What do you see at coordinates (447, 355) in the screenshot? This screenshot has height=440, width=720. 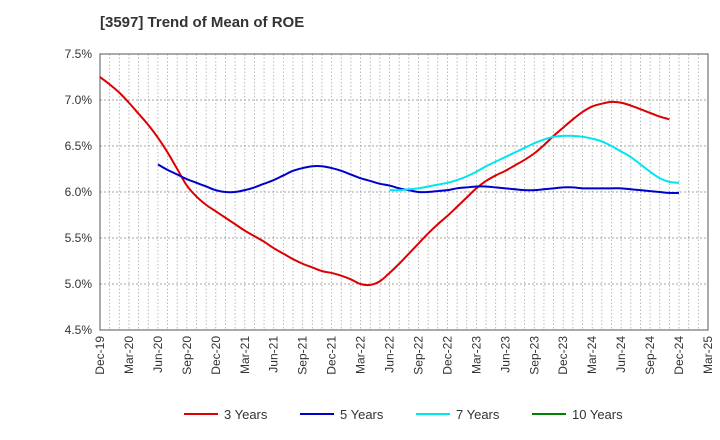 I see `x-tick-label: Dec-22` at bounding box center [447, 355].